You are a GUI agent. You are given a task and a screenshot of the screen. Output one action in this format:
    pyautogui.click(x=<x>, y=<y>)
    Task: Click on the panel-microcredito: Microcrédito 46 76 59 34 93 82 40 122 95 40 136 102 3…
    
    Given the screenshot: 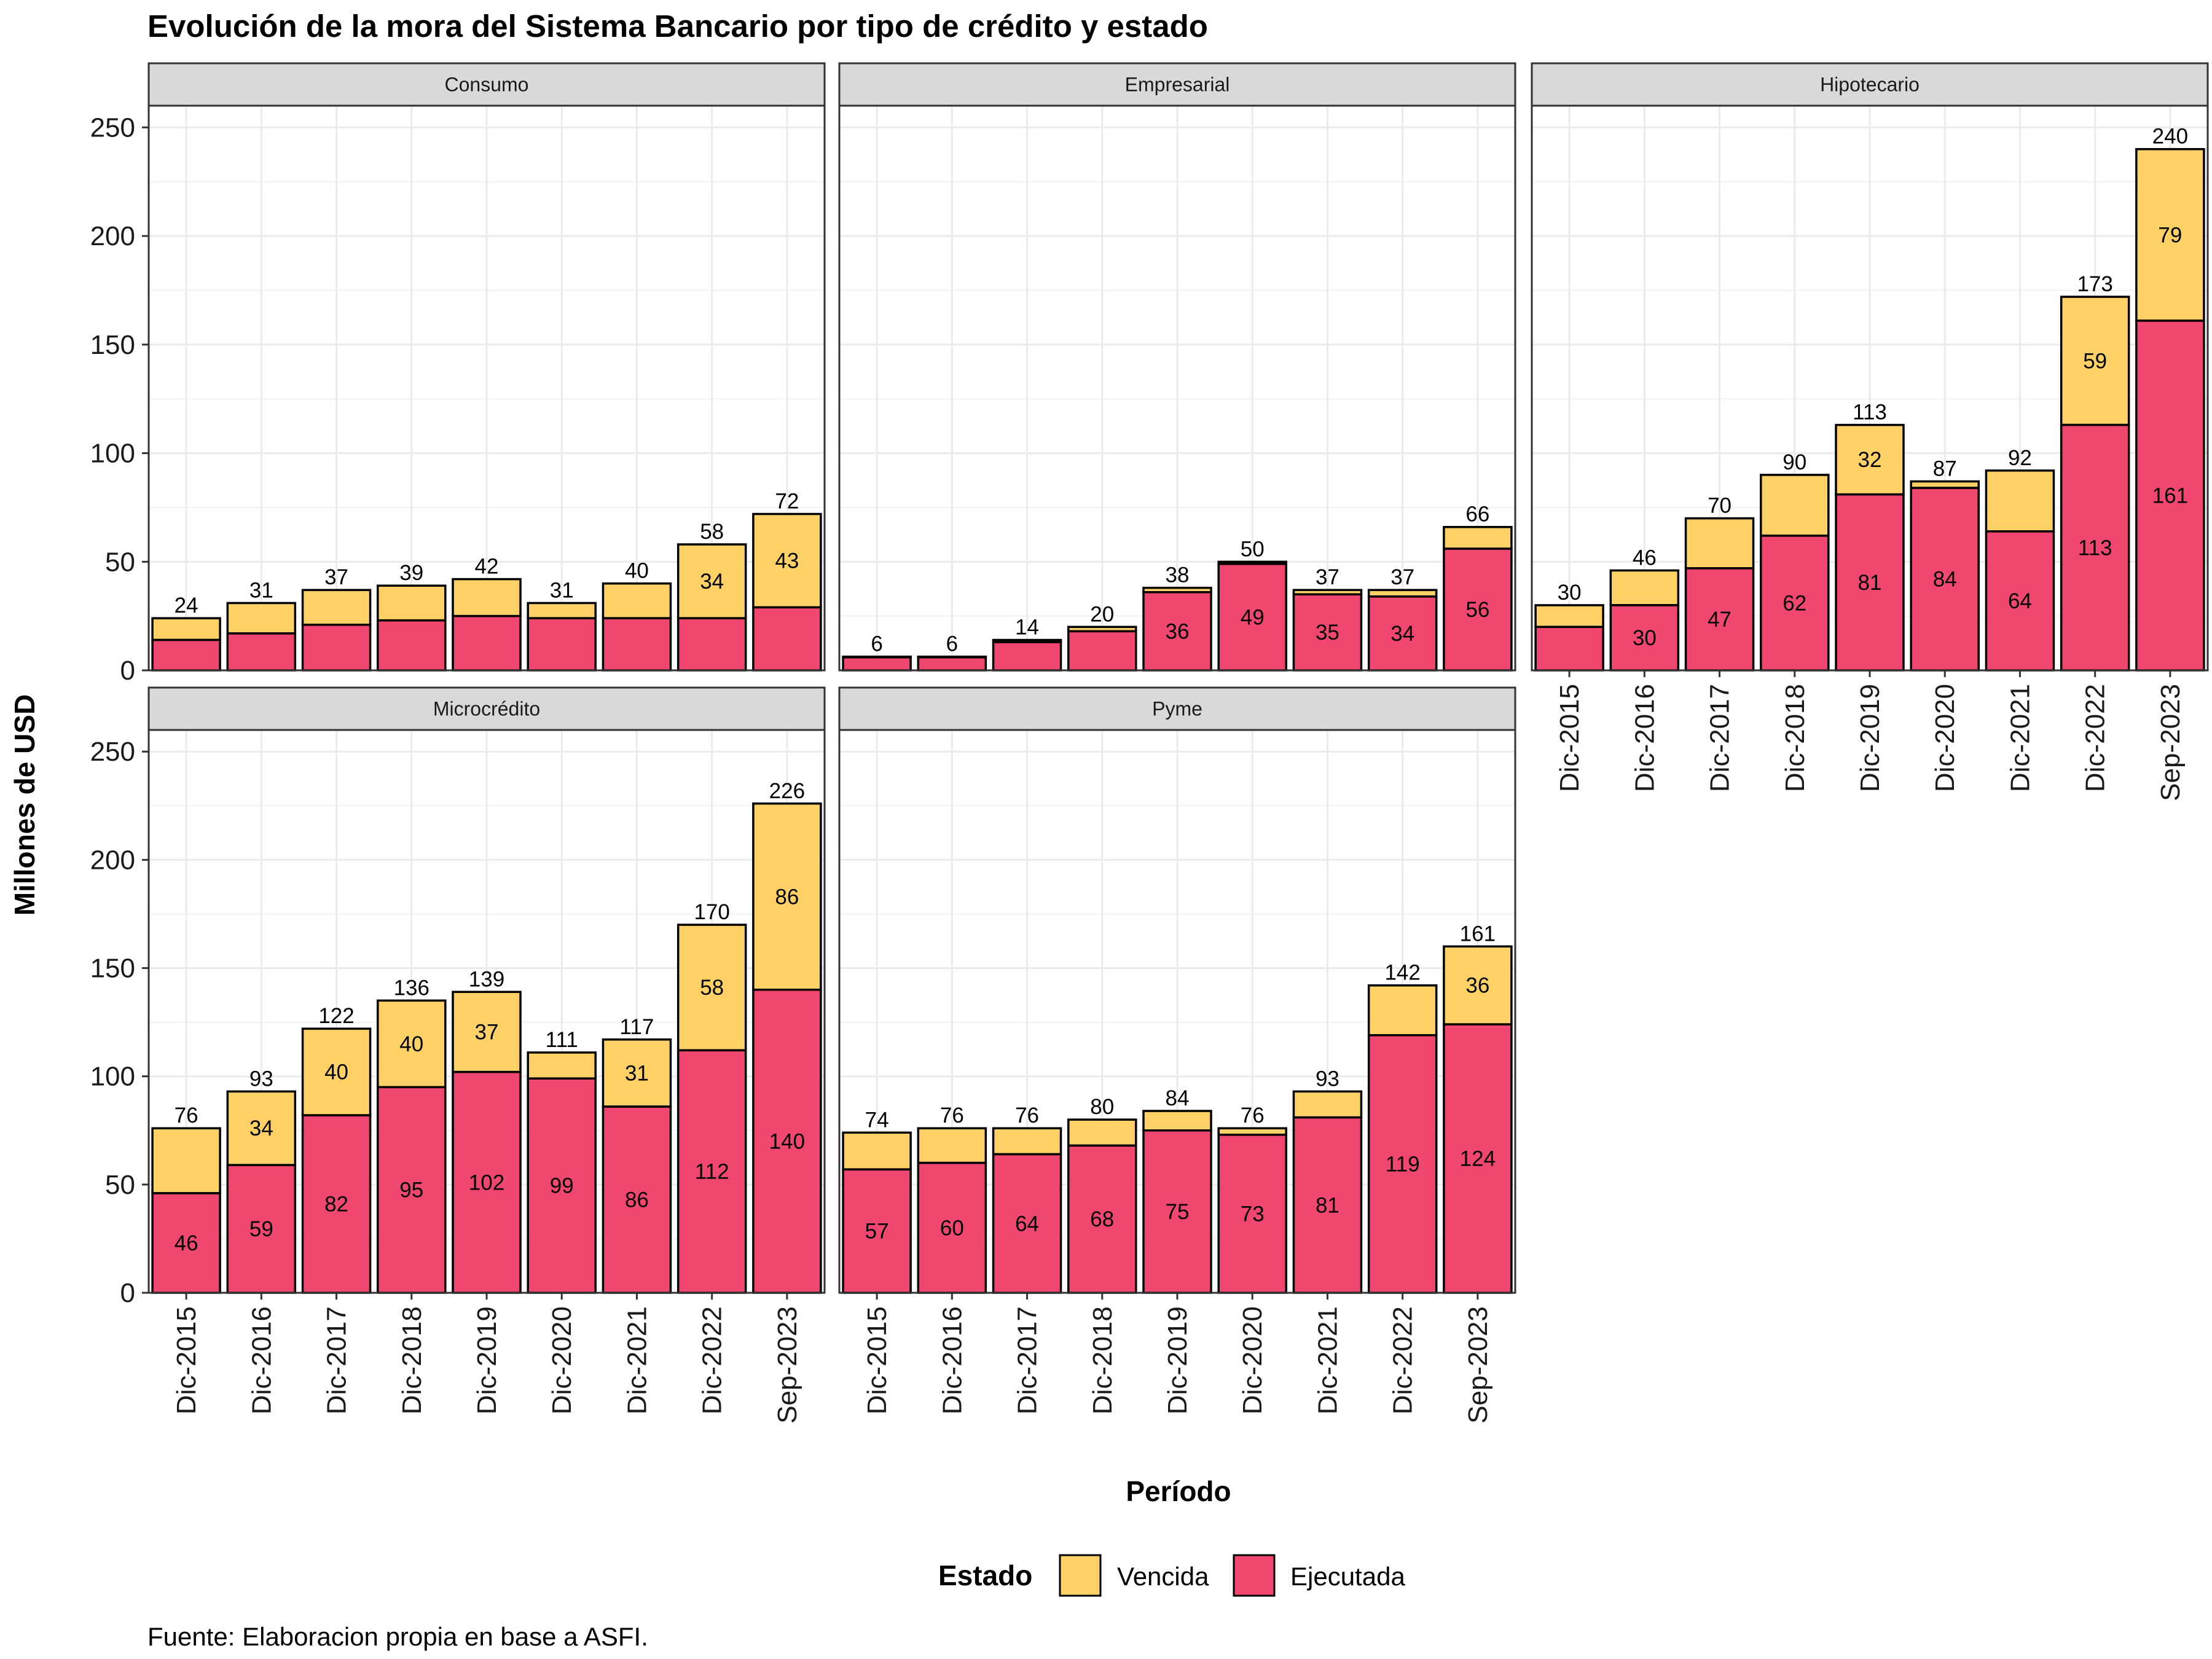 What is the action you would take?
    pyautogui.click(x=458, y=1055)
    